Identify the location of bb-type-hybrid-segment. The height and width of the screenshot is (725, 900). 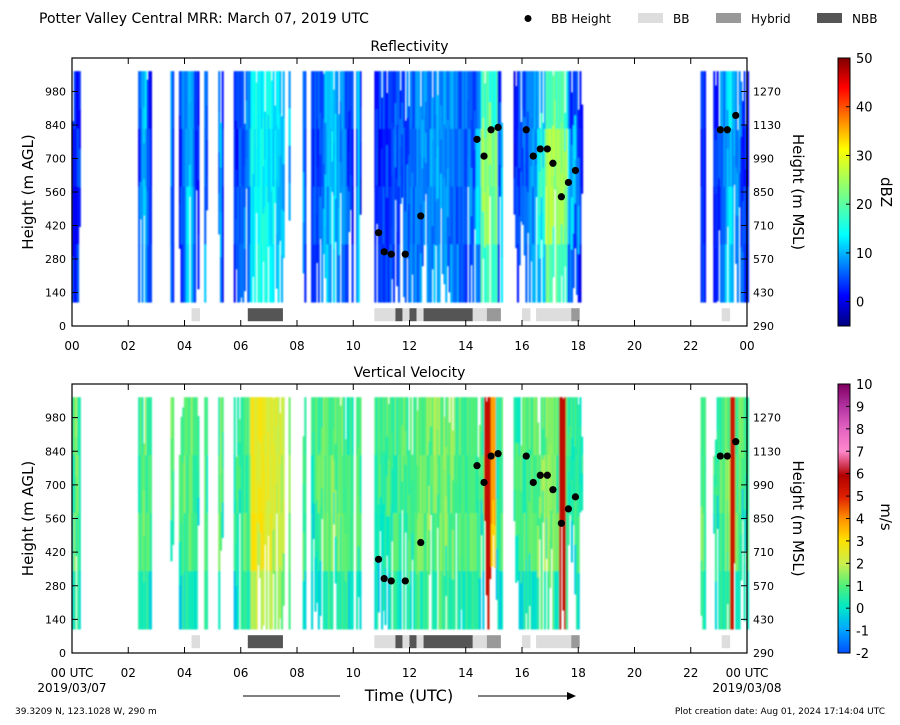
(493, 315).